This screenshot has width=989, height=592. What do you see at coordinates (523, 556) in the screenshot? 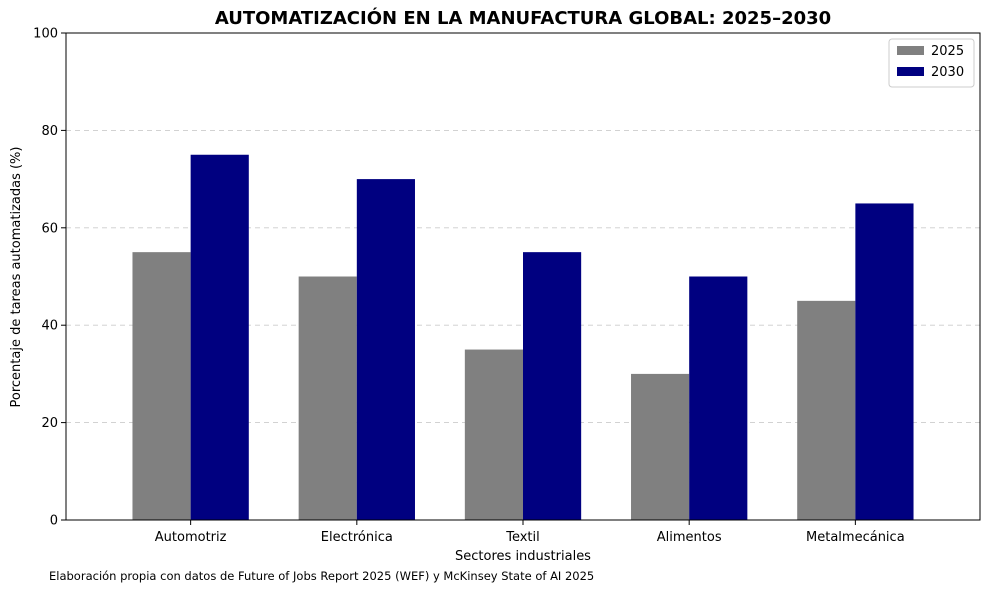
I see `x-axis-label: Sectores industriales` at bounding box center [523, 556].